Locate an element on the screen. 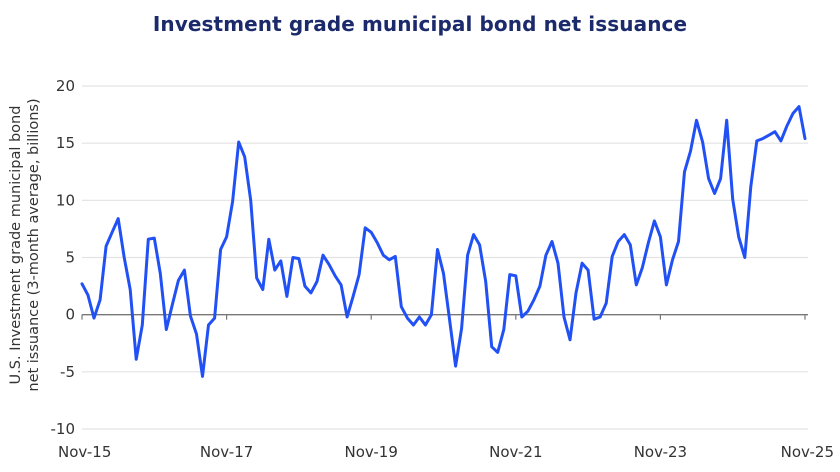 This screenshot has height=472, width=840. y-tick-label: 0 is located at coordinates (70, 315).